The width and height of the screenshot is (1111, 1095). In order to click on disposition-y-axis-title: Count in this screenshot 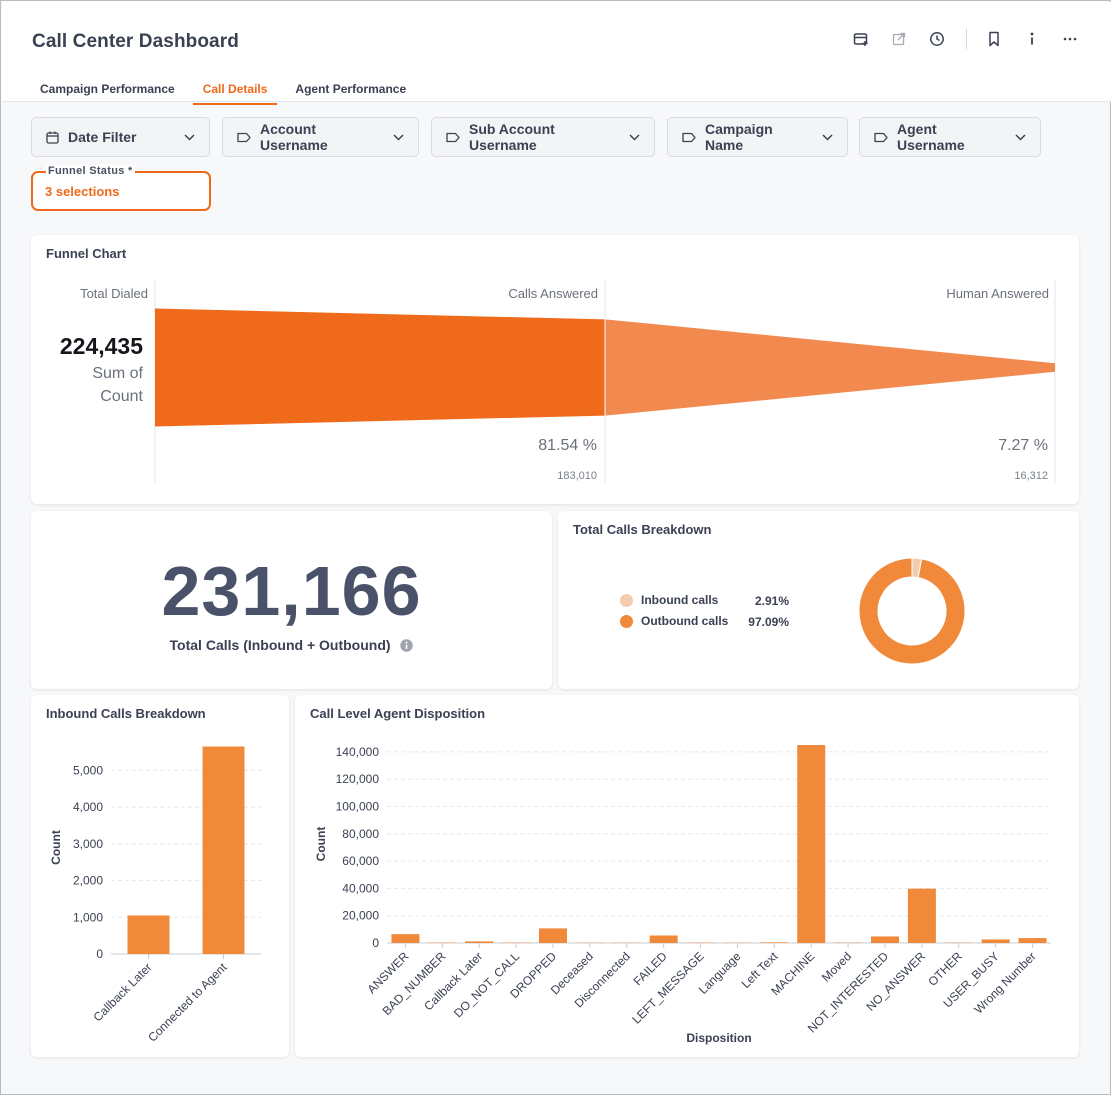, I will do `click(321, 844)`.